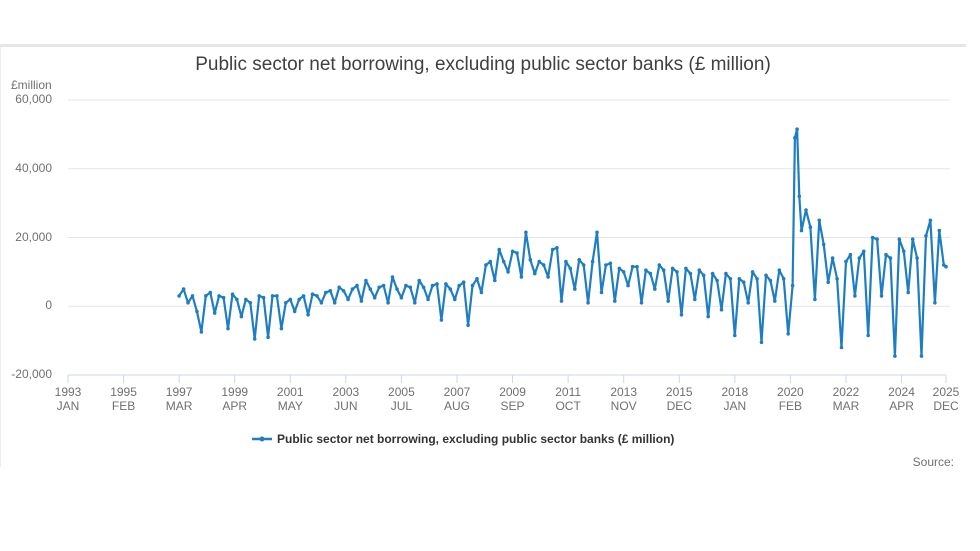 This screenshot has height=551, width=980. What do you see at coordinates (290, 399) in the screenshot?
I see `x-tick-label: 2001 MAY` at bounding box center [290, 399].